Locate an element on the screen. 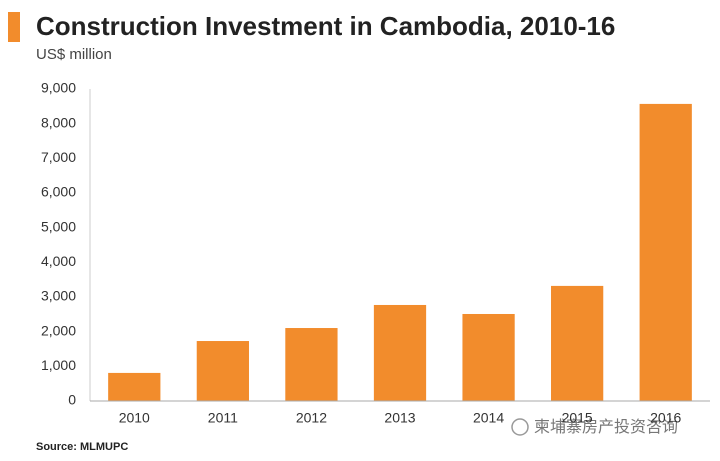 The width and height of the screenshot is (720, 461). y-tick-label: 1,000 is located at coordinates (58, 365).